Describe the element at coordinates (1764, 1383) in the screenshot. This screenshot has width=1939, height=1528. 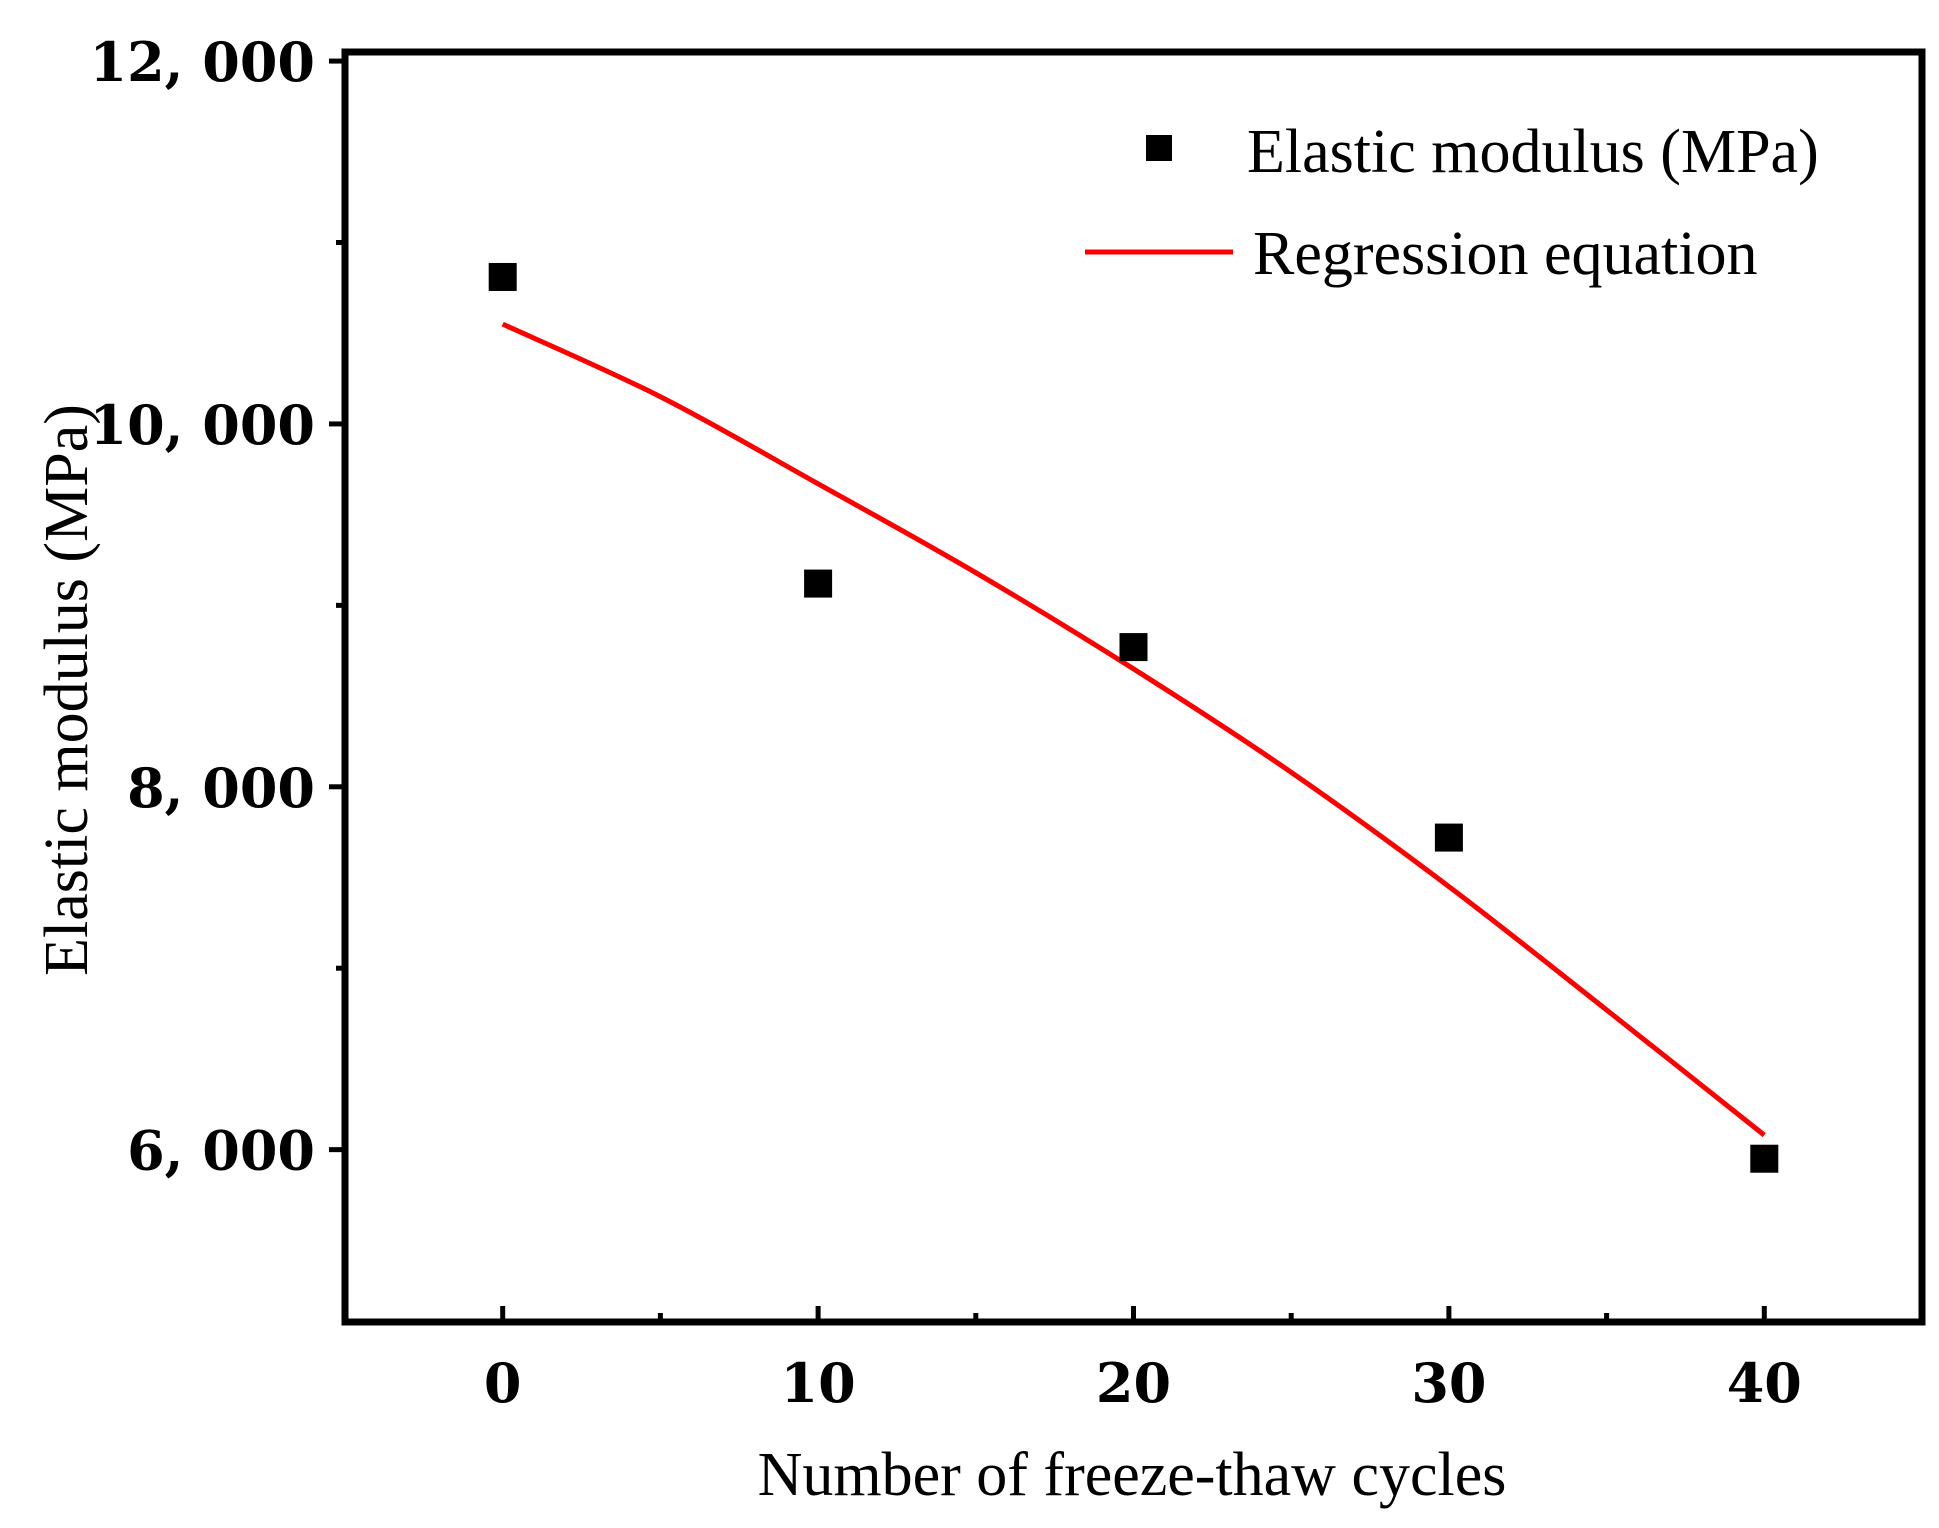
I see `x-tick-label: 40` at that location.